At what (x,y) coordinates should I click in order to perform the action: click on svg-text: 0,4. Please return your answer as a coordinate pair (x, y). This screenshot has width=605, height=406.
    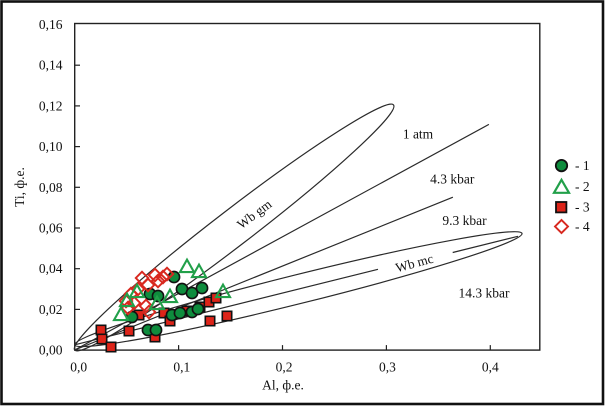
    Looking at the image, I should click on (490, 367).